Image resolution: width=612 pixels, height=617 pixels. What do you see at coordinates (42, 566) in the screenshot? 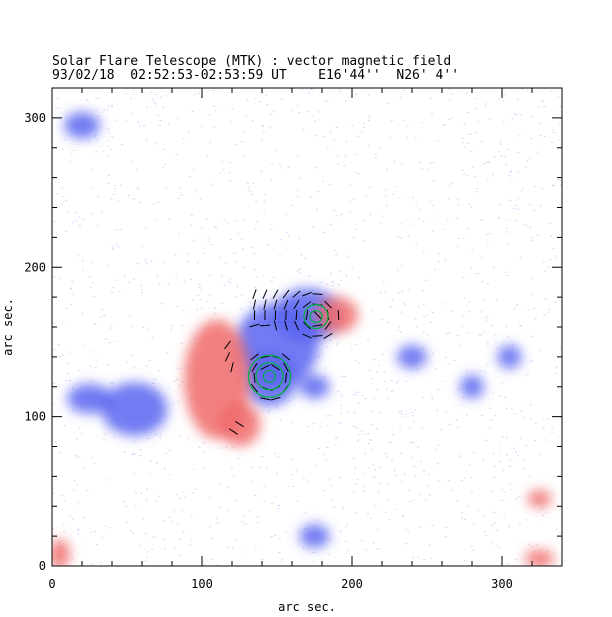
I see `y-tick-label: 0` at bounding box center [42, 566].